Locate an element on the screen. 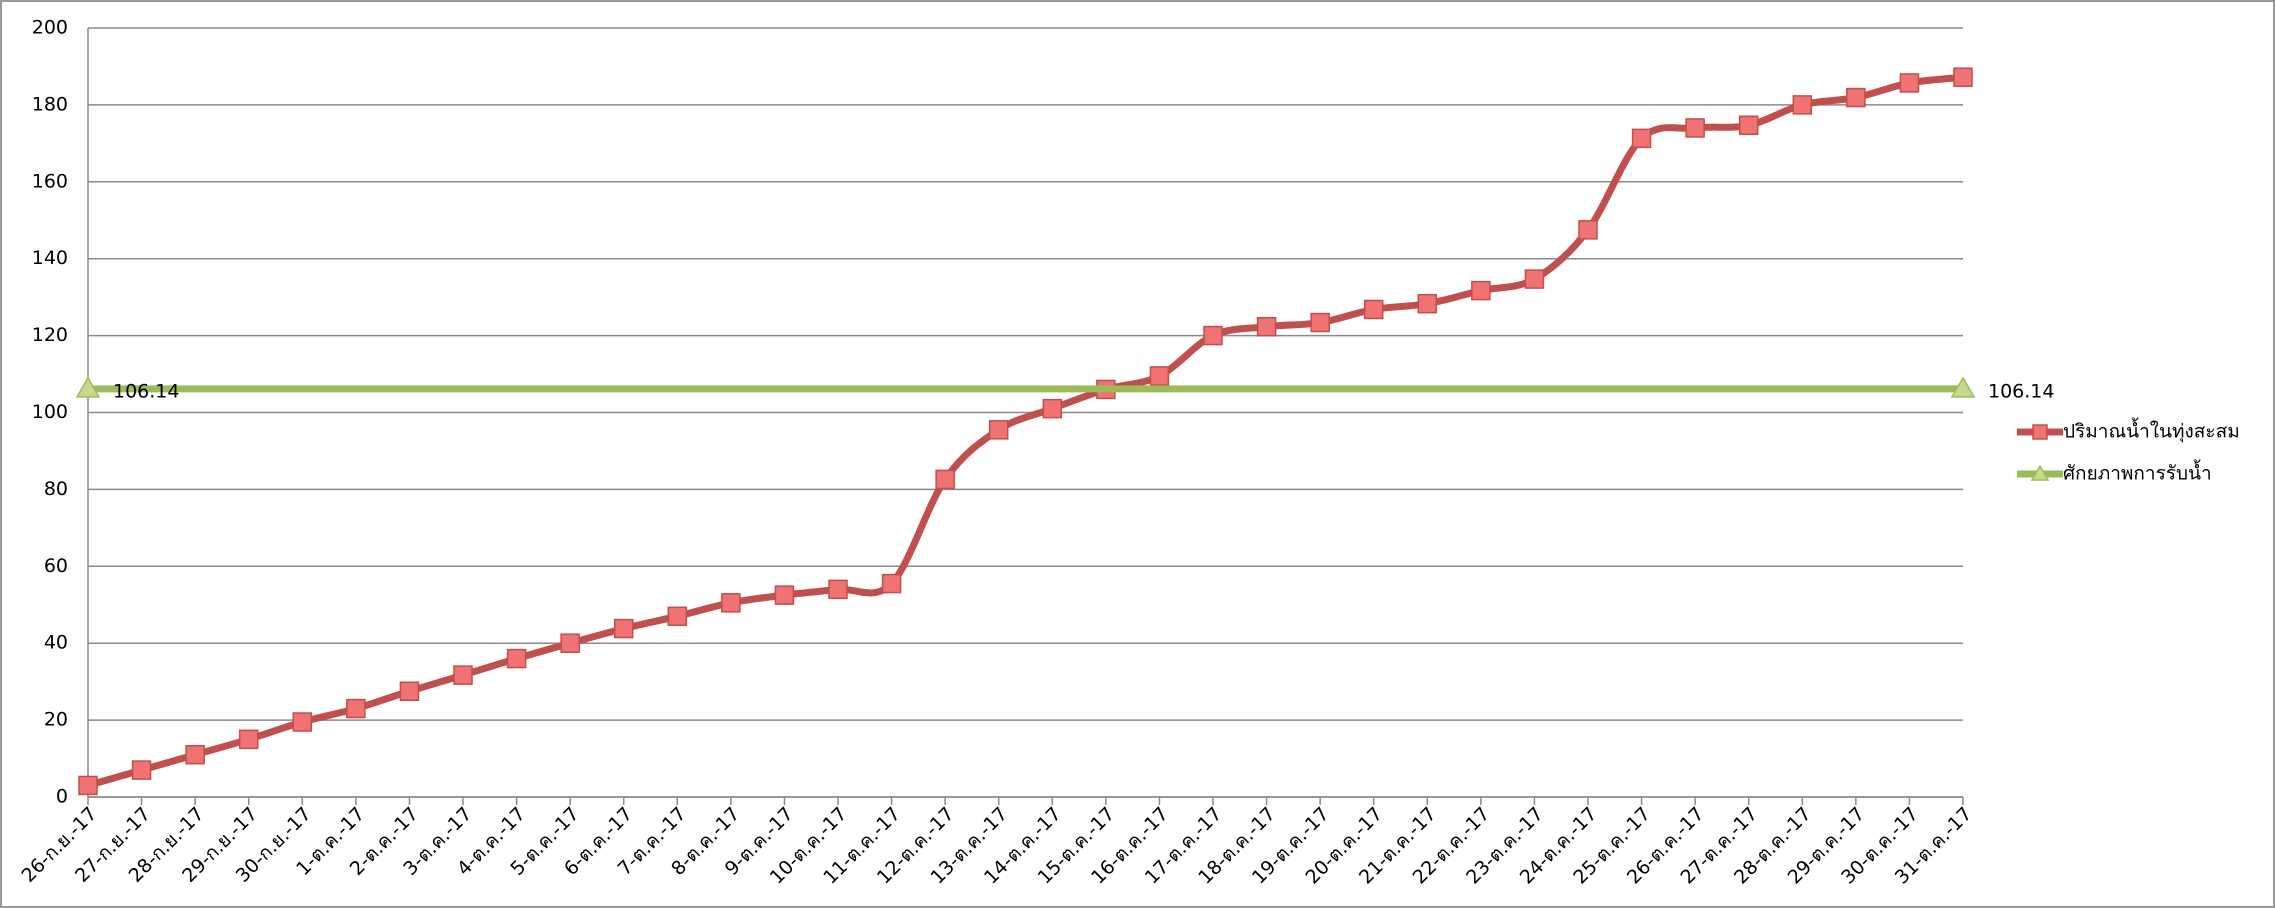  legend-label: ศักยภาพการรับน้ำ is located at coordinates (2137, 472).